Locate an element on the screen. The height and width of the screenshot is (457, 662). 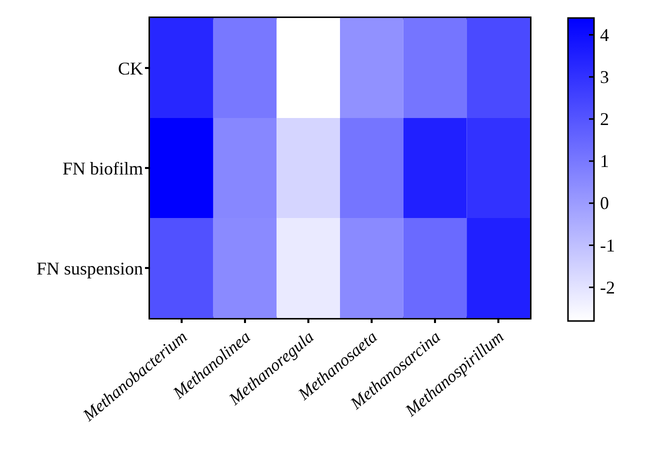
y-tick-label: CK is located at coordinates (130, 68).